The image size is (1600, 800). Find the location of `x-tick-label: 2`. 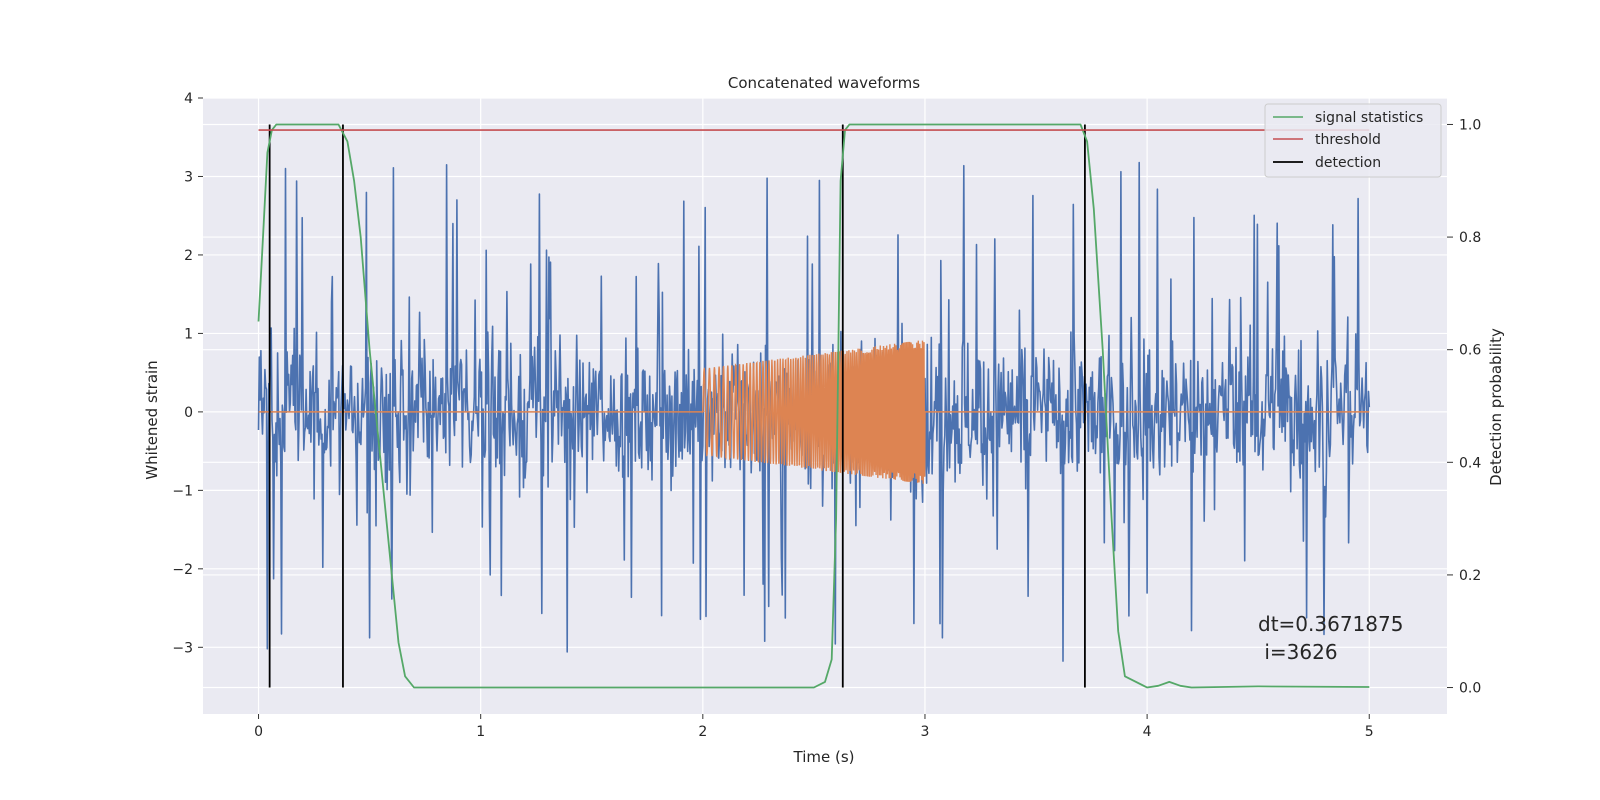

x-tick-label: 2 is located at coordinates (702, 732).